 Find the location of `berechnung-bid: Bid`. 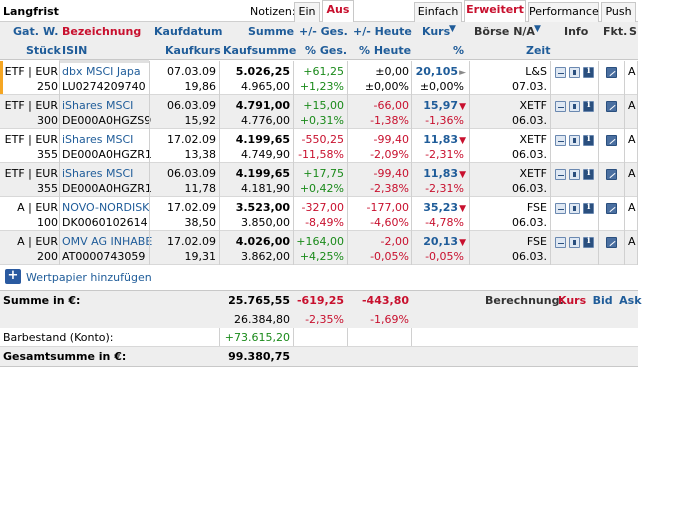

berechnung-bid: Bid is located at coordinates (602, 300).